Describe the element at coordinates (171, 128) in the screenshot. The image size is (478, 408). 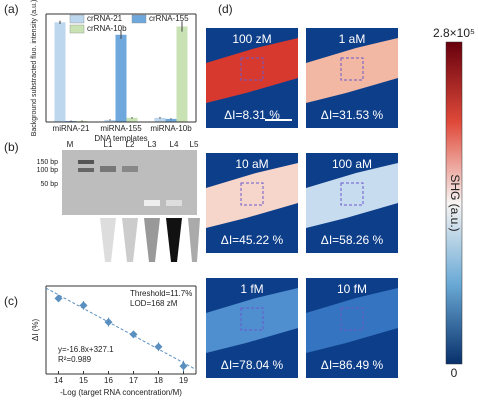
I see `x-tick-label: miRNA-10b` at that location.